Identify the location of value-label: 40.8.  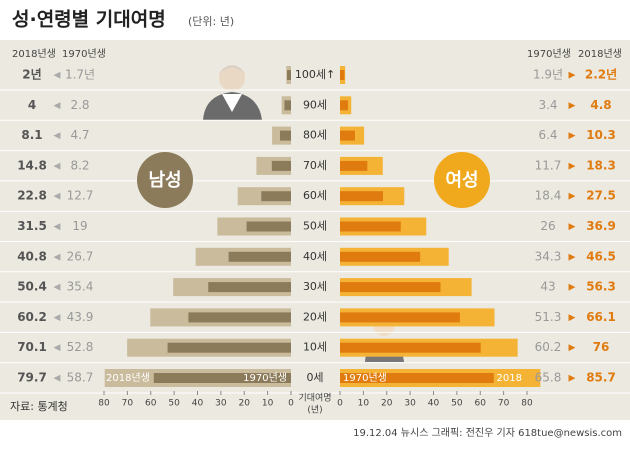
(32, 256).